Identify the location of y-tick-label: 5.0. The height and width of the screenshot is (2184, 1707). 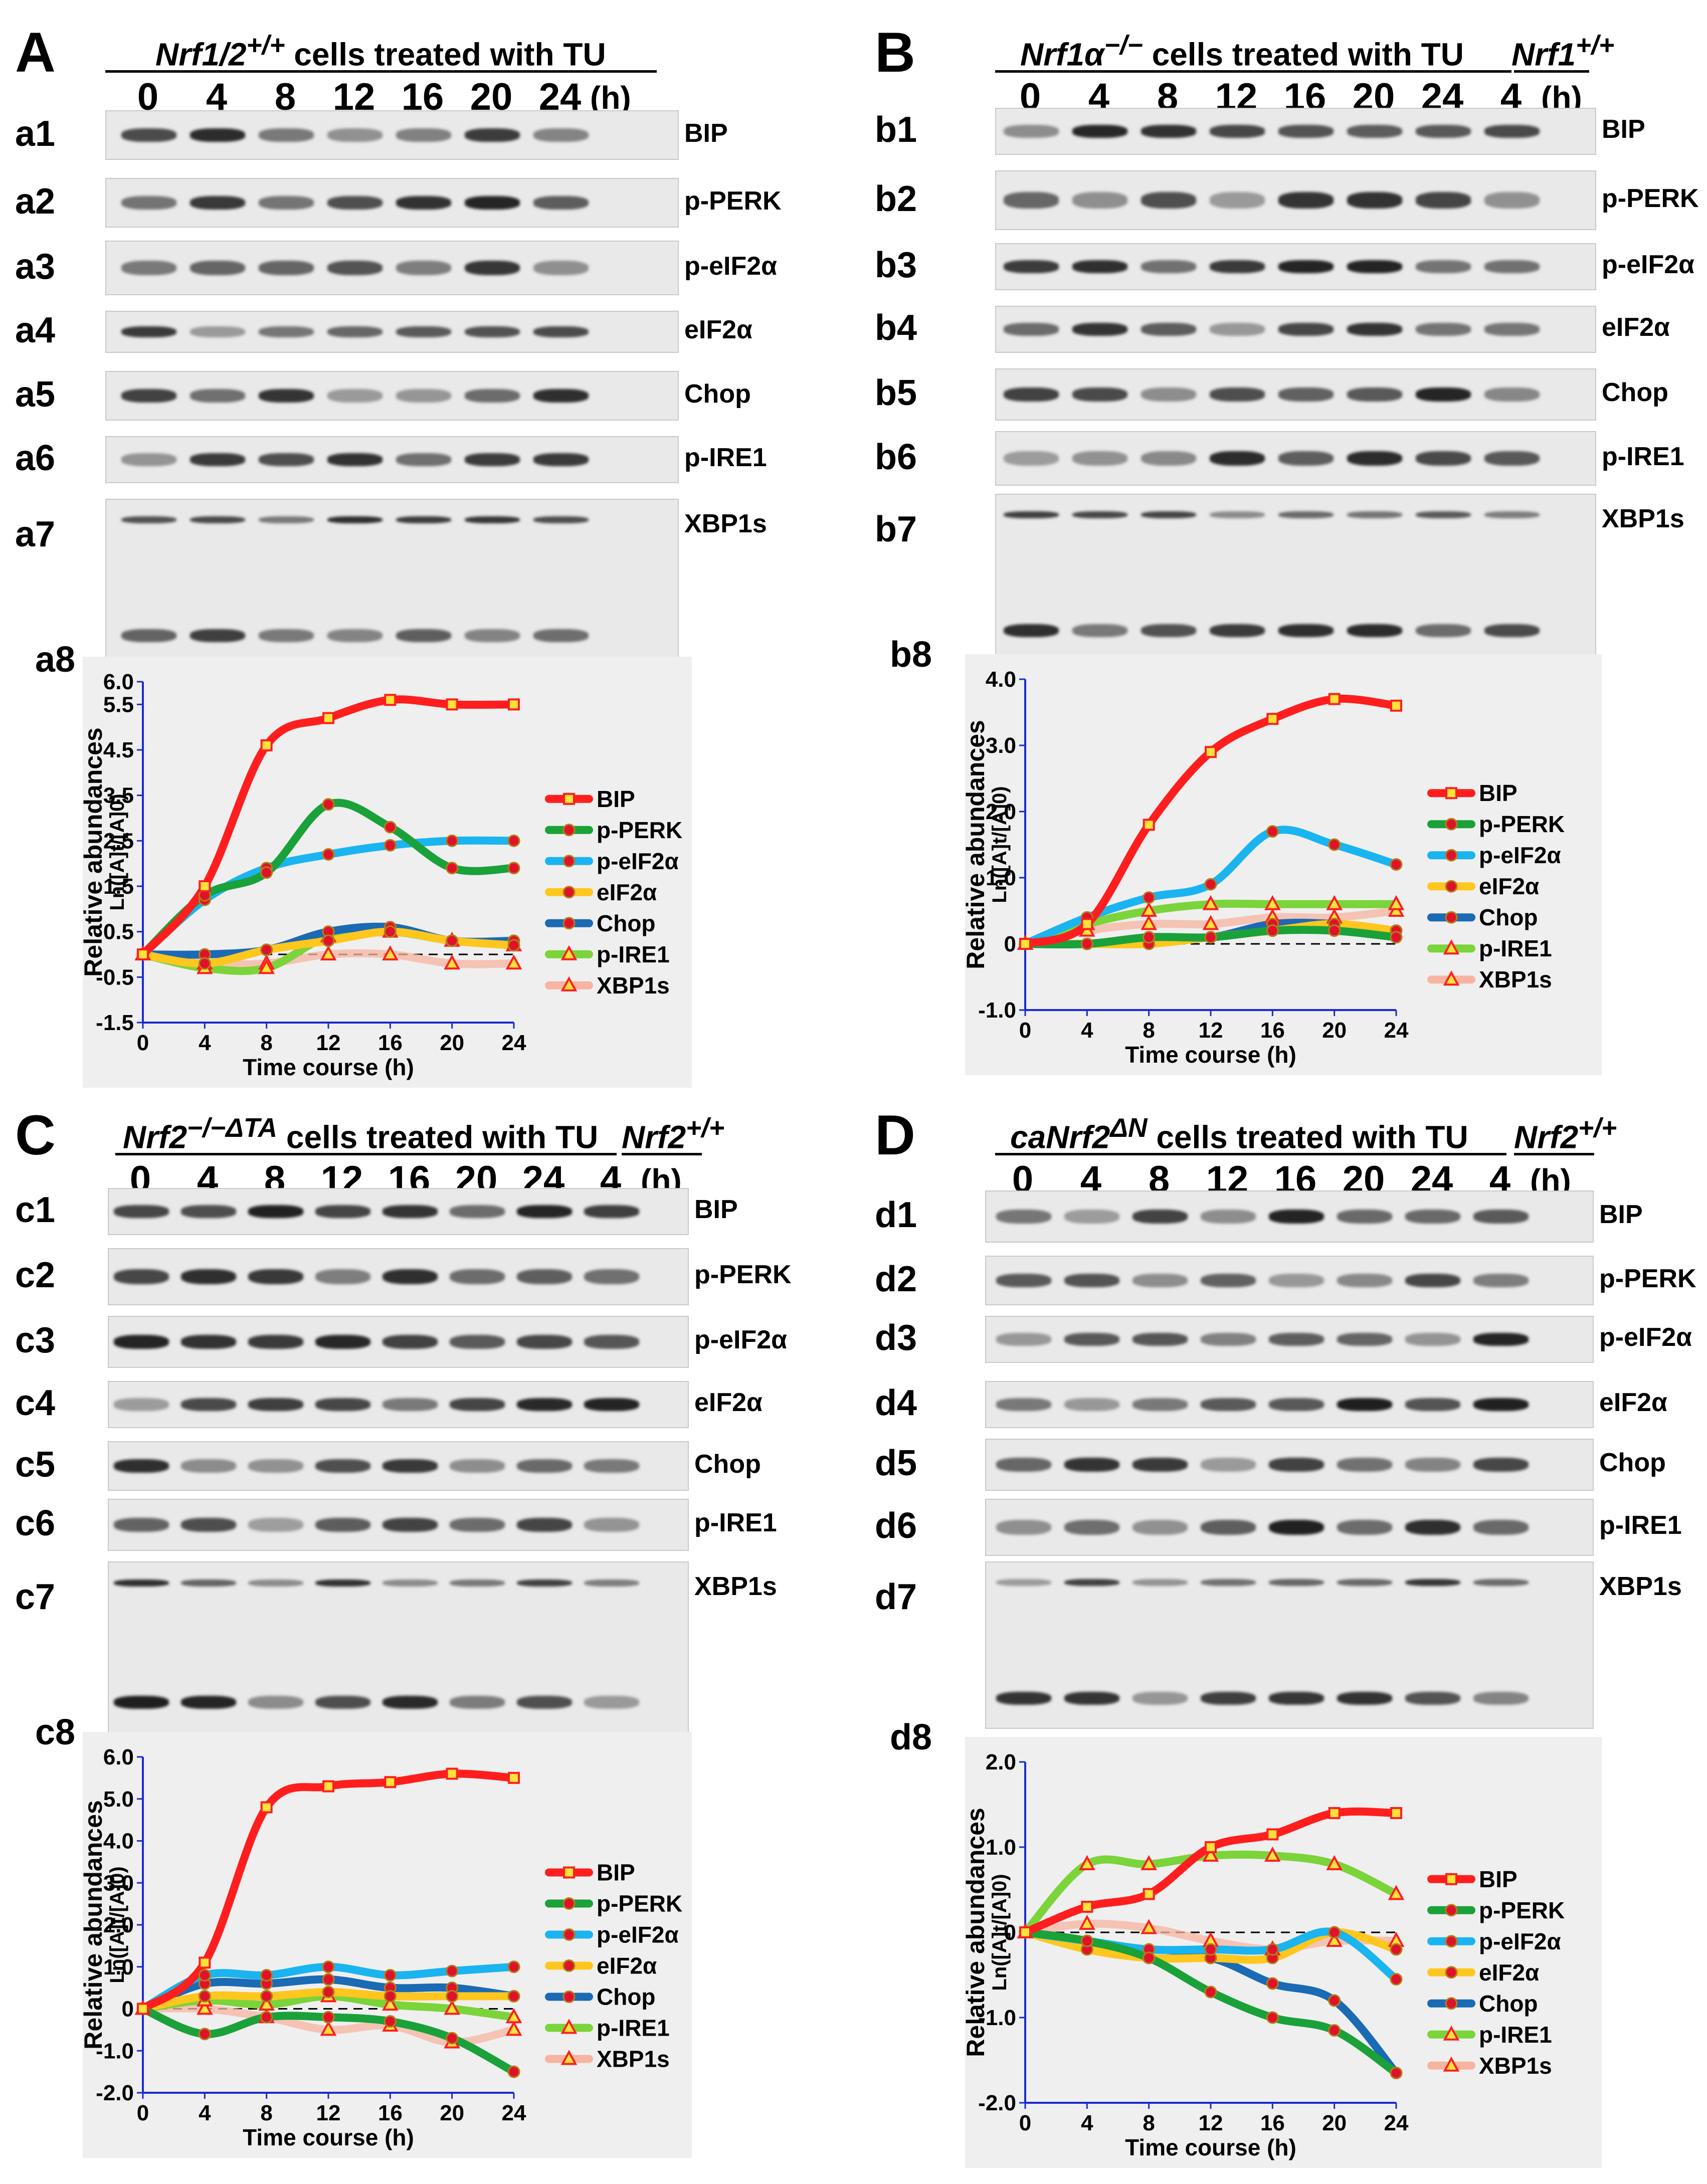
(118, 1800).